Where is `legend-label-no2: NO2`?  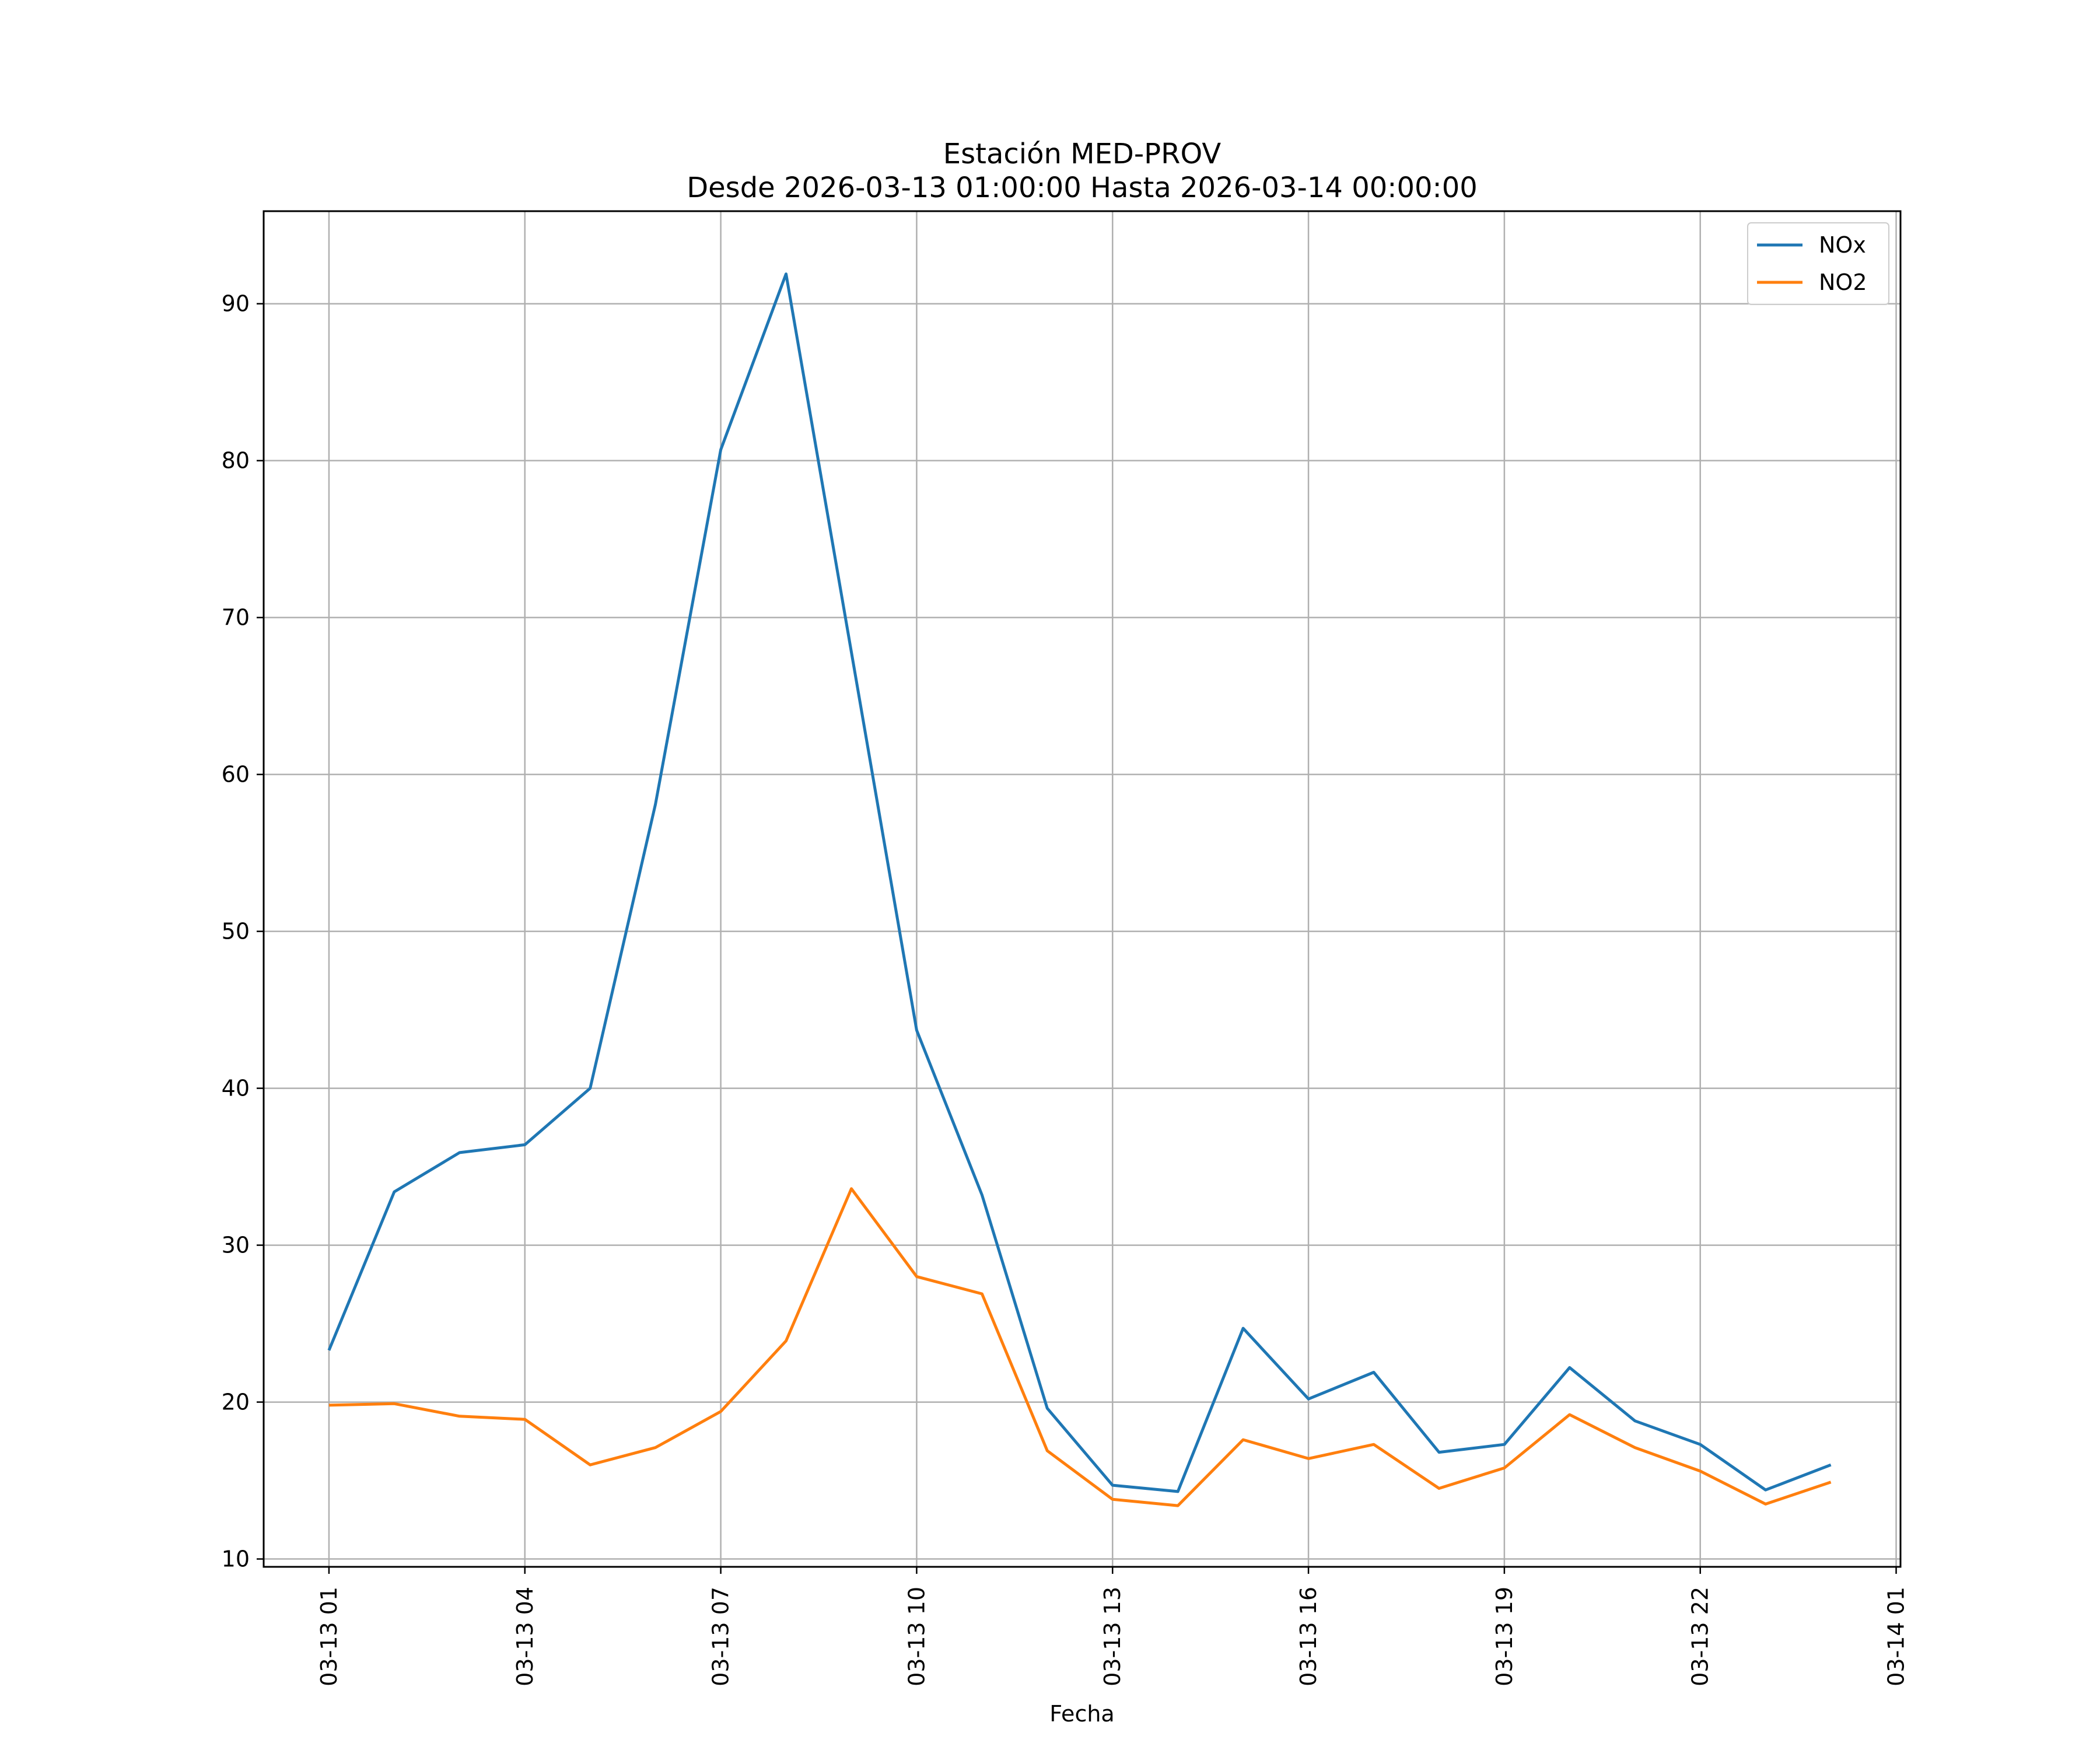 legend-label-no2: NO2 is located at coordinates (1843, 282).